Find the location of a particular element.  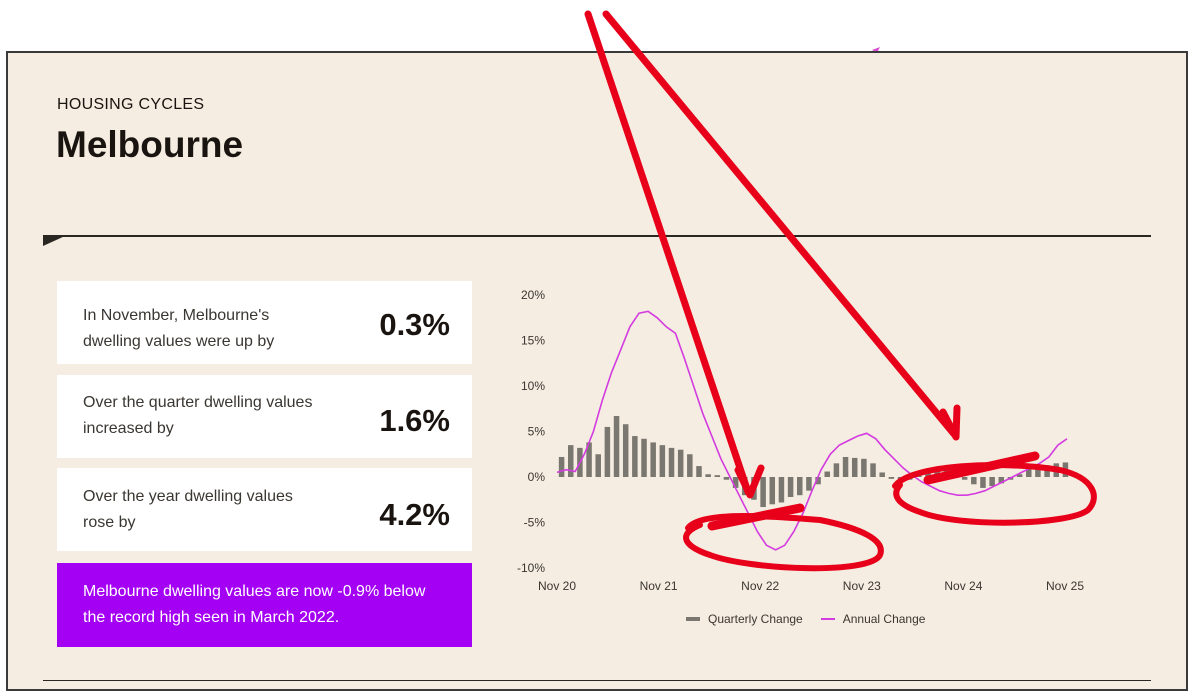

y-tick-label: -10% is located at coordinates (531, 568).